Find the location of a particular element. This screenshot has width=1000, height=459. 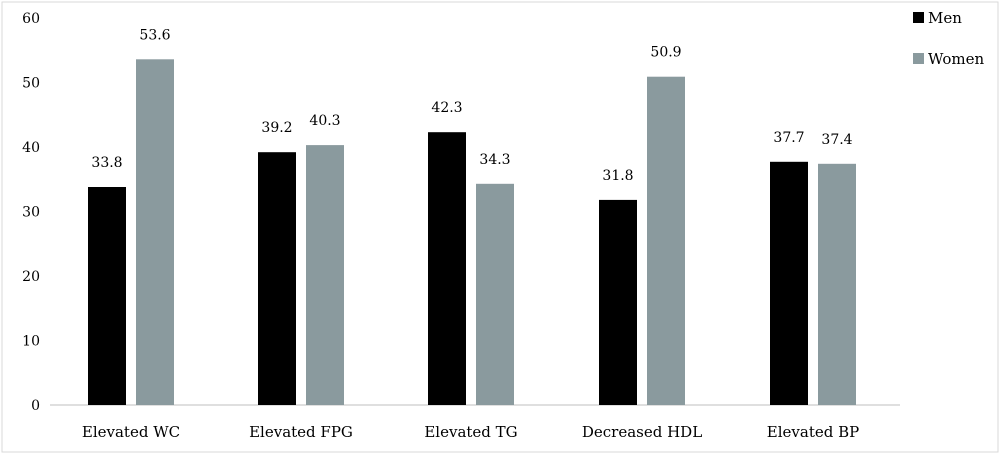

y-tick-label: 30 is located at coordinates (31, 213).